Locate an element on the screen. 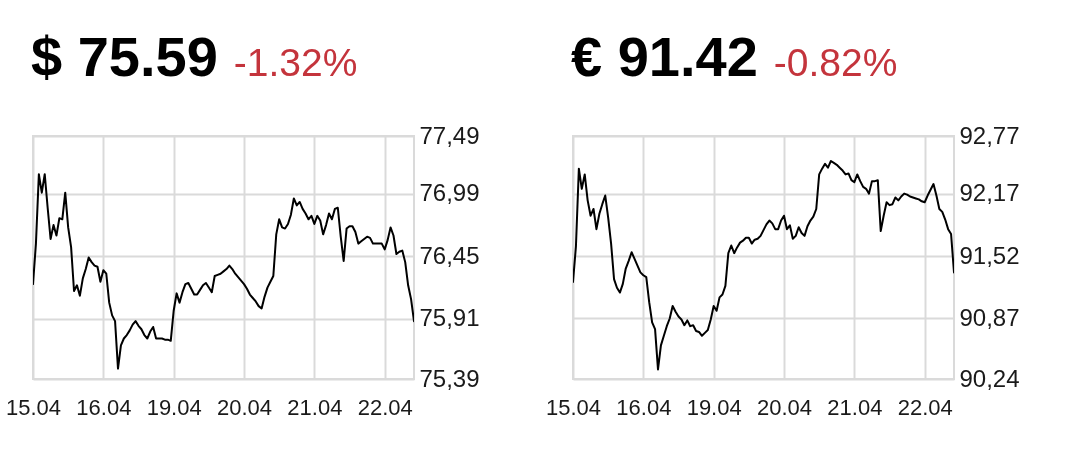 The image size is (1080, 455). y-tick-label: 76,45 is located at coordinates (449, 255).